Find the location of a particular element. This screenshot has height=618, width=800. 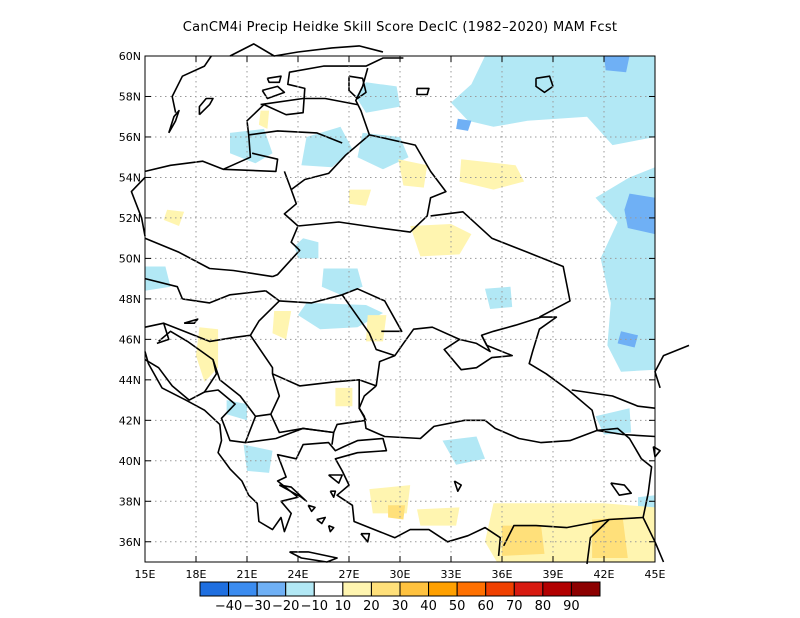

lon-label: 36E is located at coordinates (502, 574).